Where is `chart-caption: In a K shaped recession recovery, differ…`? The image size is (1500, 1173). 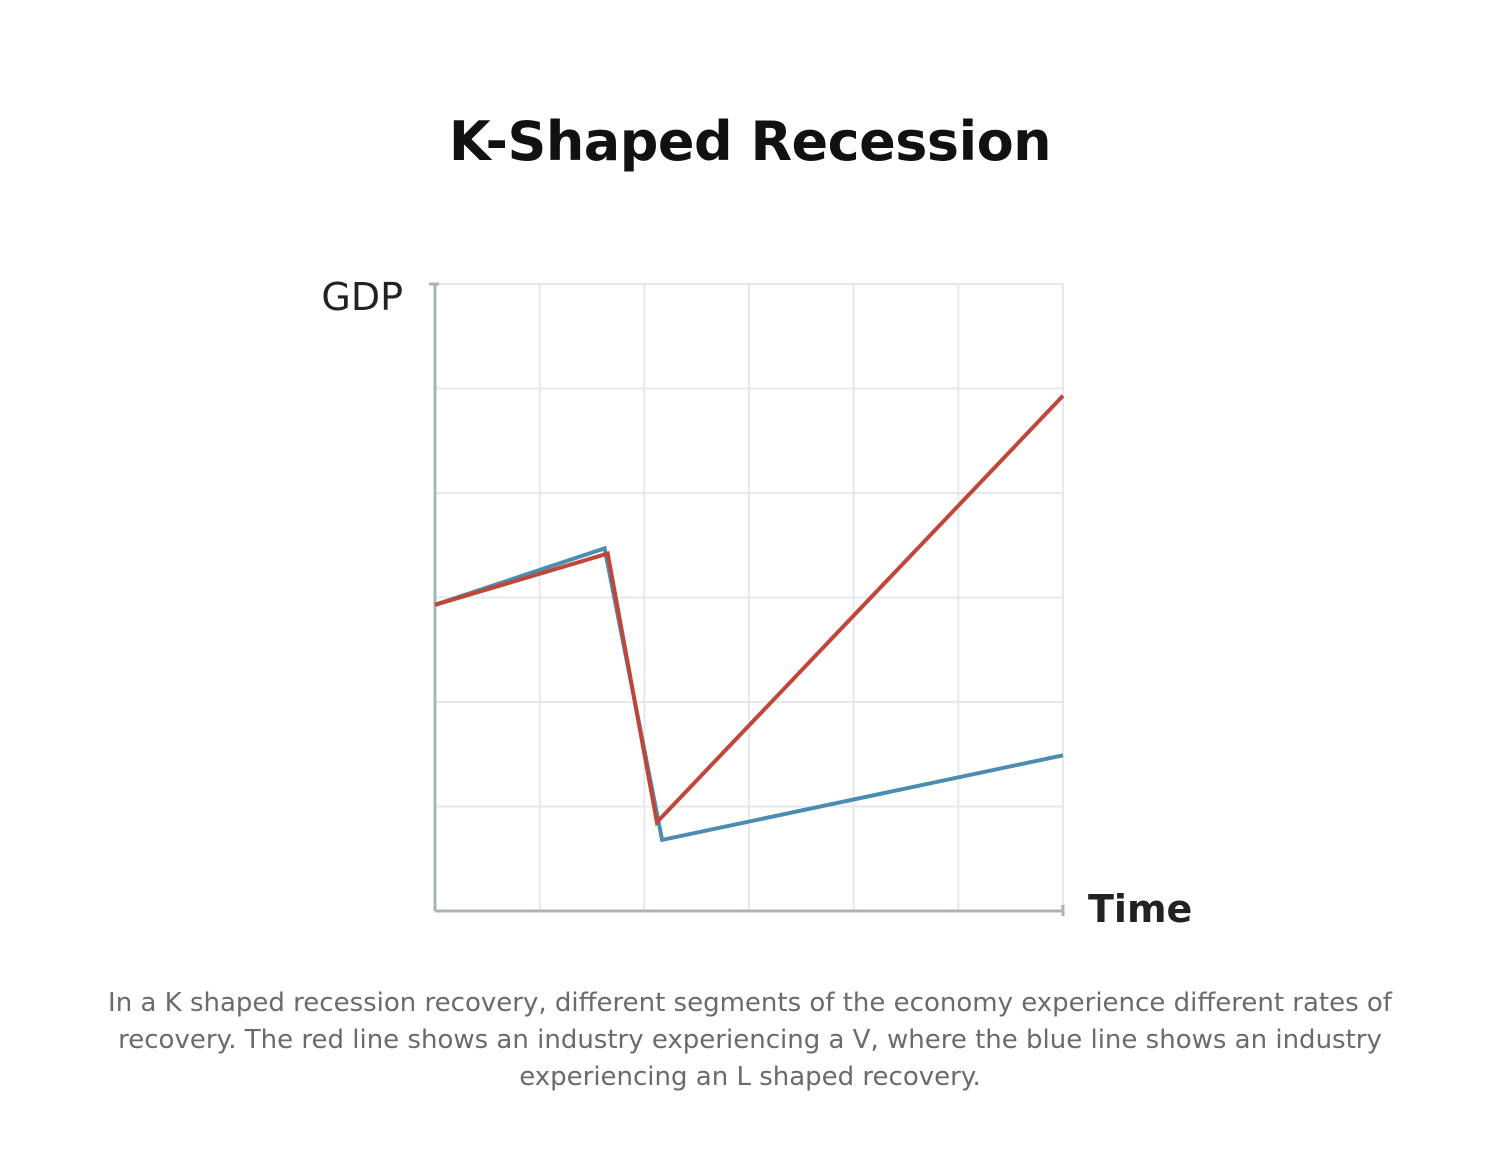
chart-caption: In a K shaped recession recovery, differ… is located at coordinates (750, 1040).